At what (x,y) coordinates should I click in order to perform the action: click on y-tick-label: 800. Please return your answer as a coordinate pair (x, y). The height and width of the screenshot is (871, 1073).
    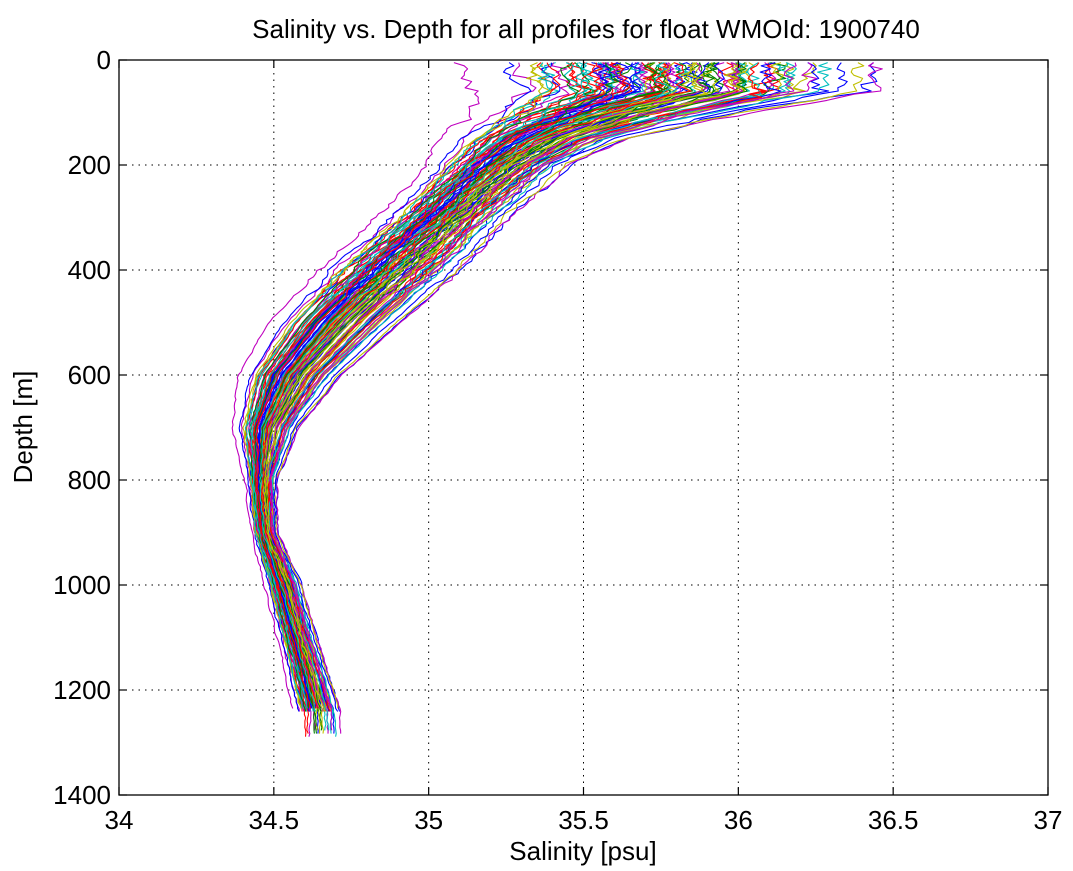
    Looking at the image, I should click on (89, 480).